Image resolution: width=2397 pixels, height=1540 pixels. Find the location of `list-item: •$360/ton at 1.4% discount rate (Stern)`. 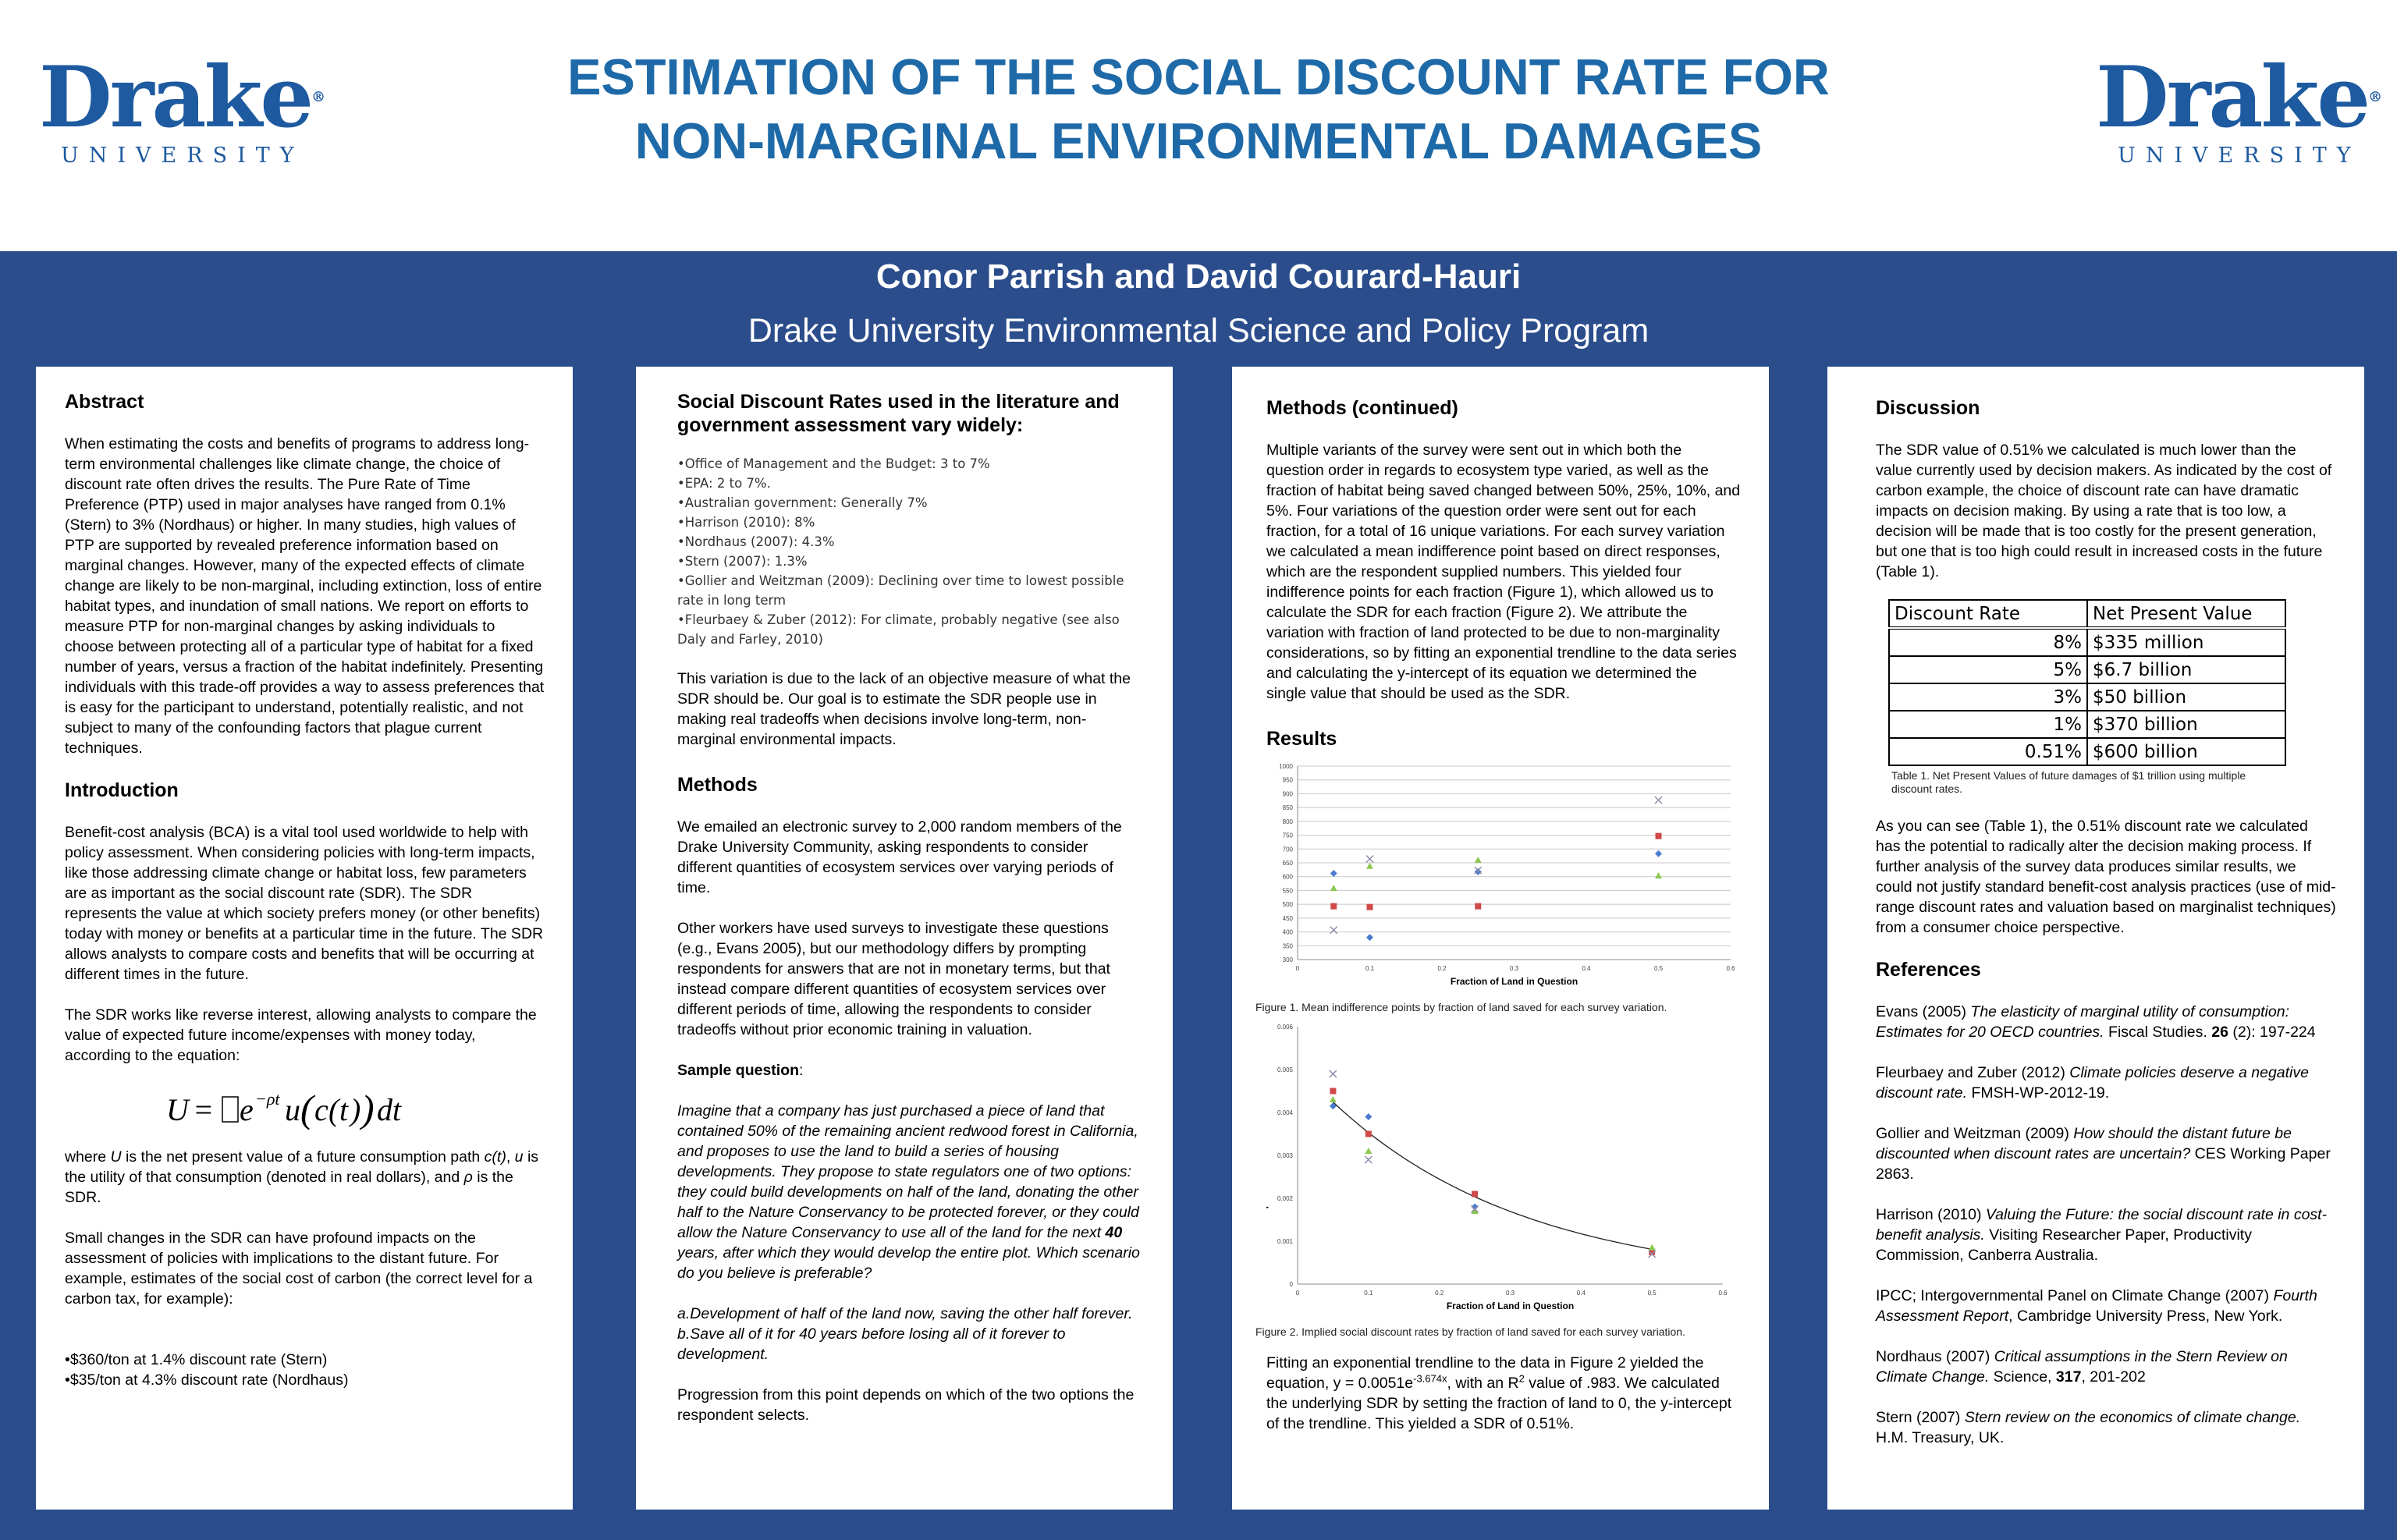

list-item: •$360/ton at 1.4% discount rate (Stern) is located at coordinates (196, 1359).